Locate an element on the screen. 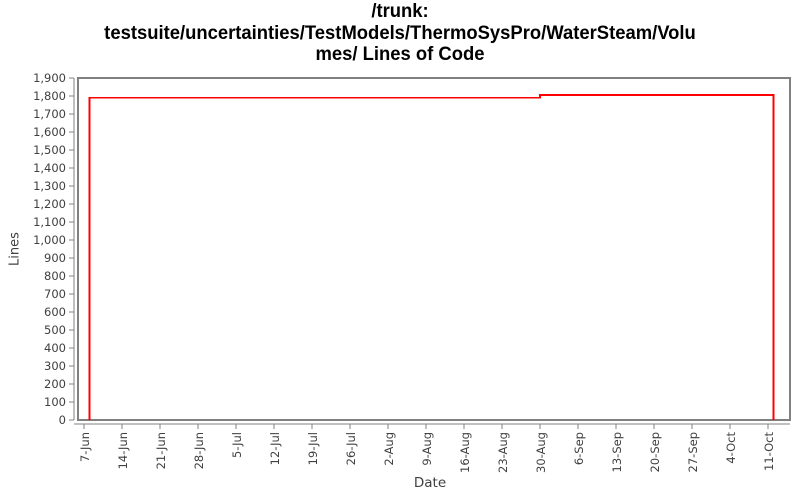 The image size is (800, 500). y-tick-label: 400 is located at coordinates (55, 348).